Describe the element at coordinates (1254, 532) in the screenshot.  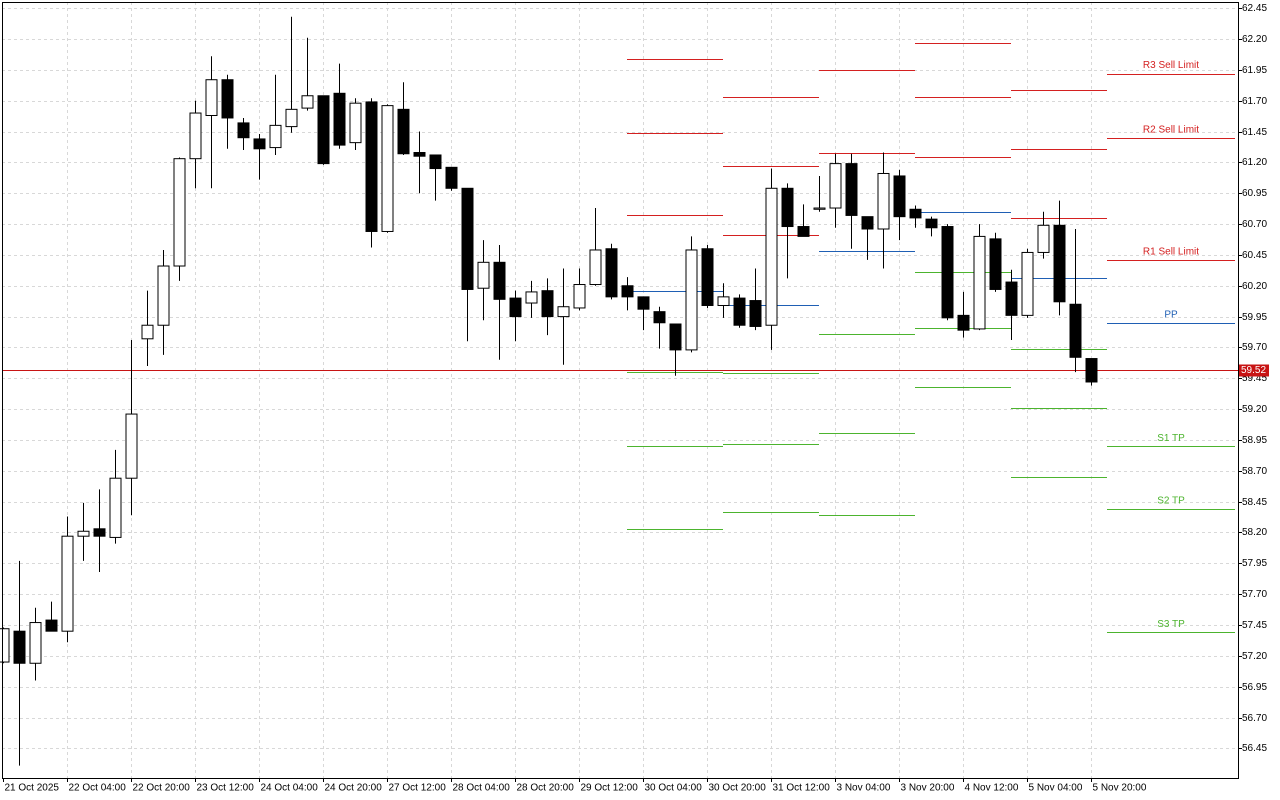
I see `y-tick-label: 58.20` at that location.